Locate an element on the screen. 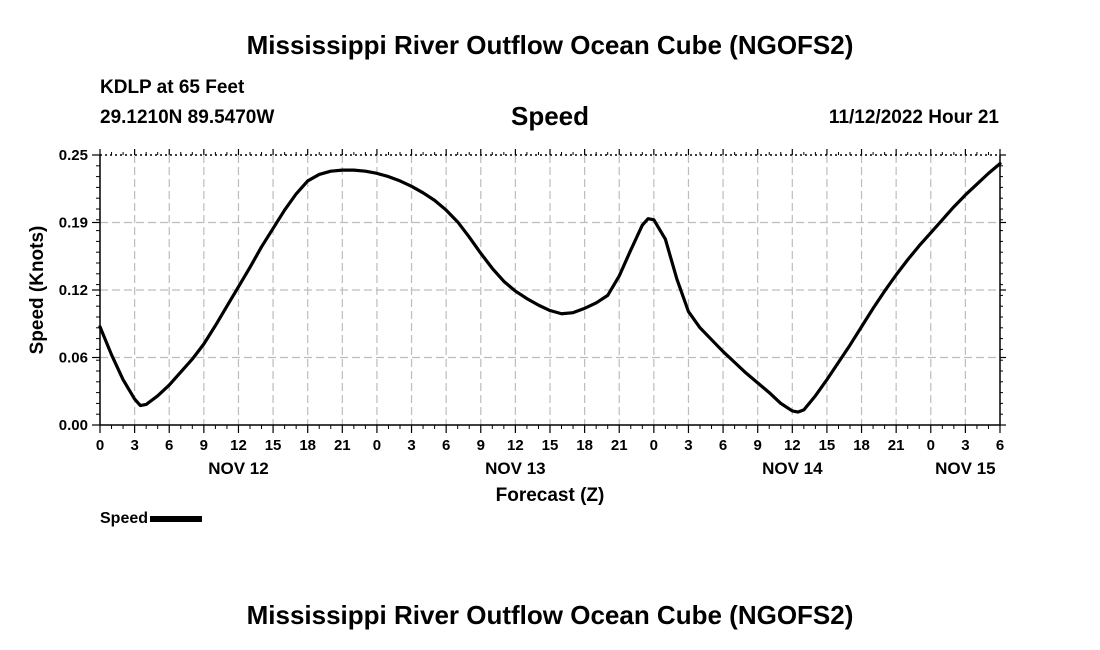  station-coordinates: 29.1210N 89.5470W is located at coordinates (187, 117).